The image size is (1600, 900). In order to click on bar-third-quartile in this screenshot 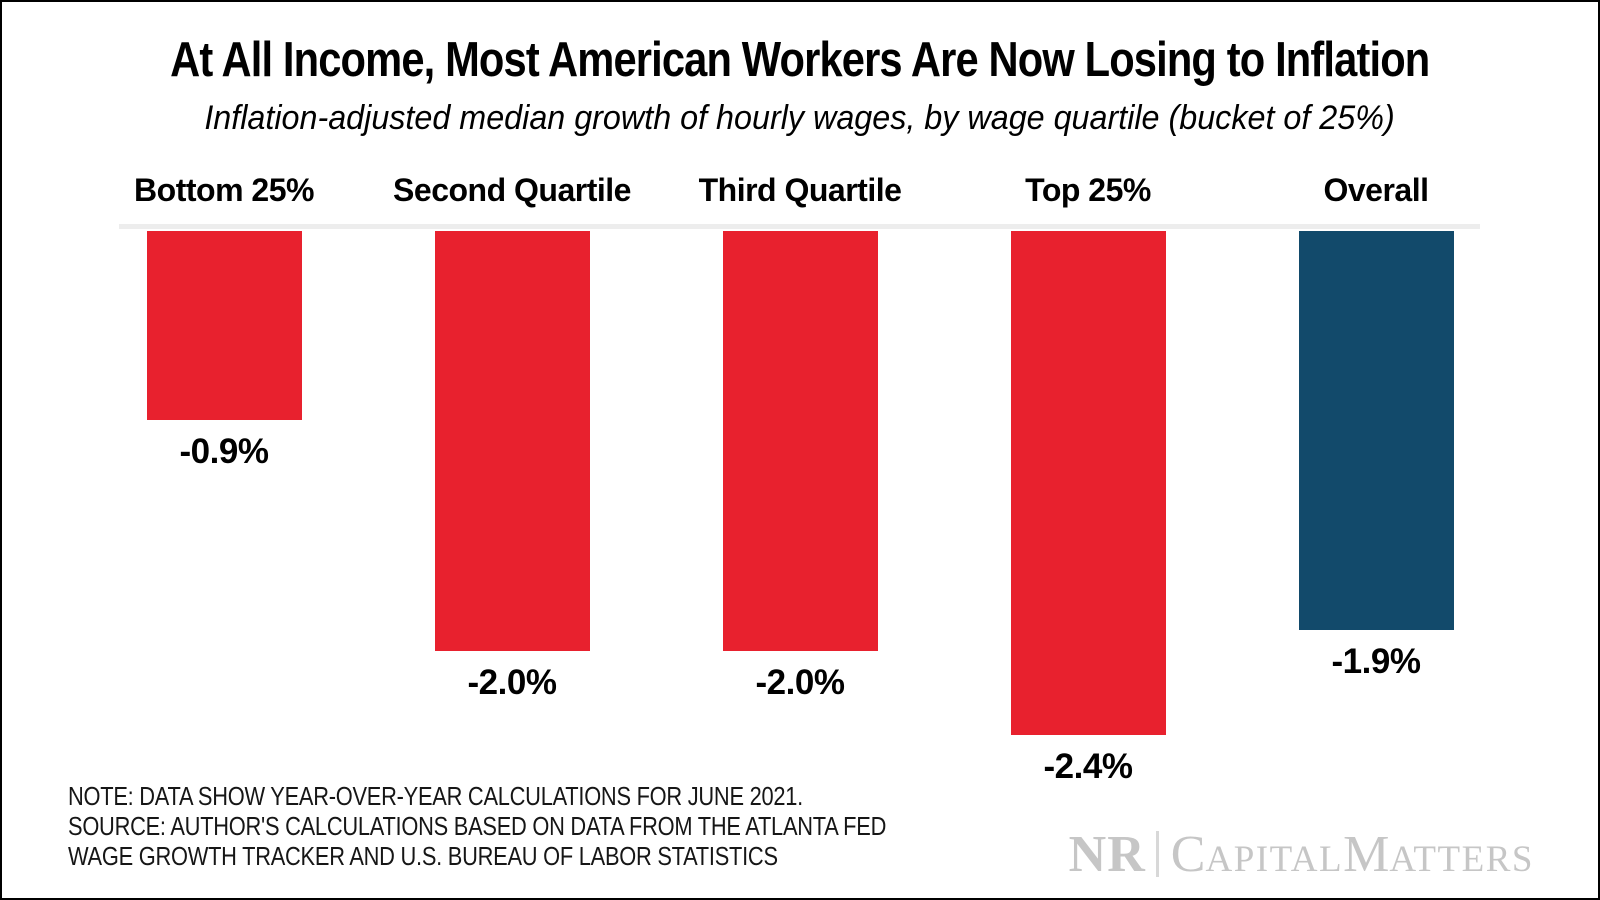, I will do `click(800, 441)`.